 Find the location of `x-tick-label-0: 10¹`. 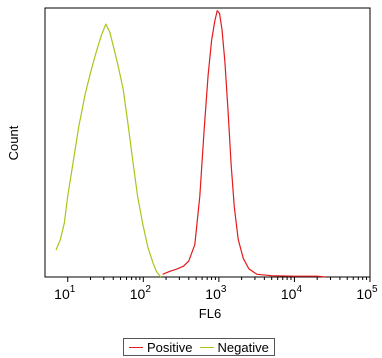

x-tick-label-0: 10¹ is located at coordinates (65, 293).